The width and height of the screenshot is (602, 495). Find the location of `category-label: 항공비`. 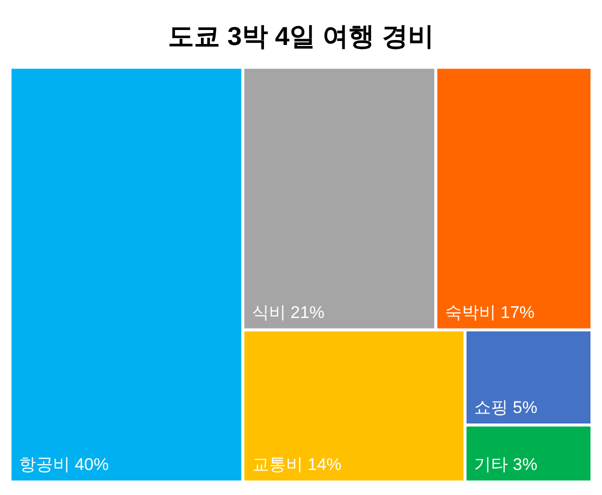

category-label: 항공비 is located at coordinates (44, 464).